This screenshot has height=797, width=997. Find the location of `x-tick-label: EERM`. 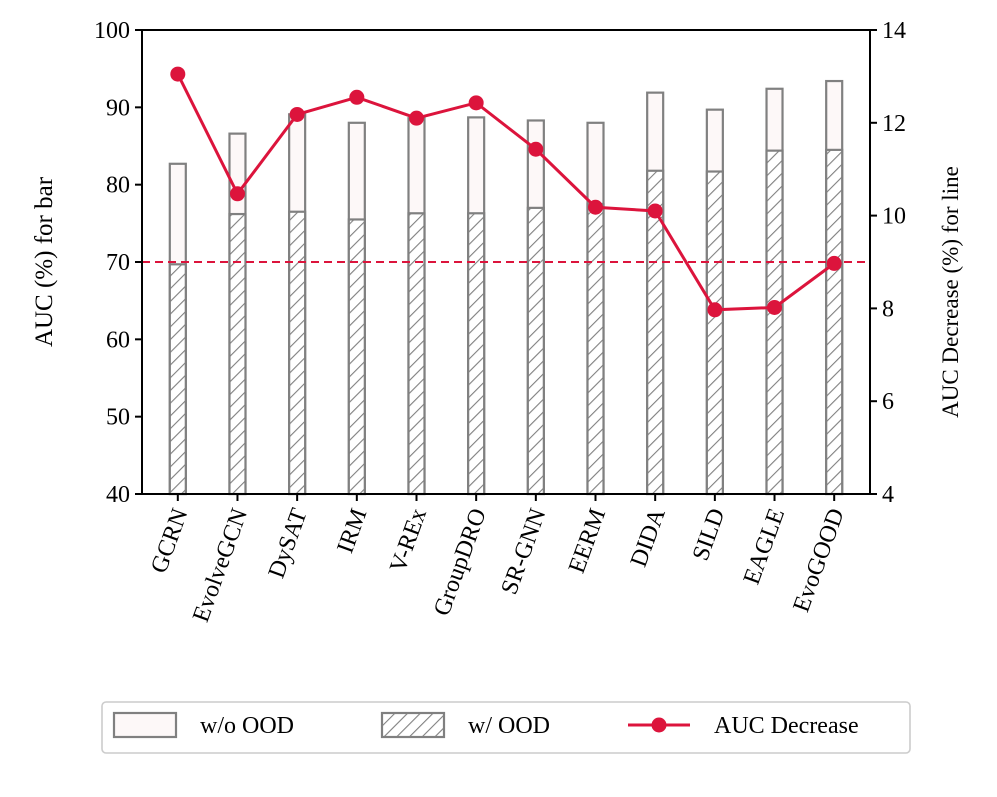

x-tick-label: EERM is located at coordinates (587, 541).